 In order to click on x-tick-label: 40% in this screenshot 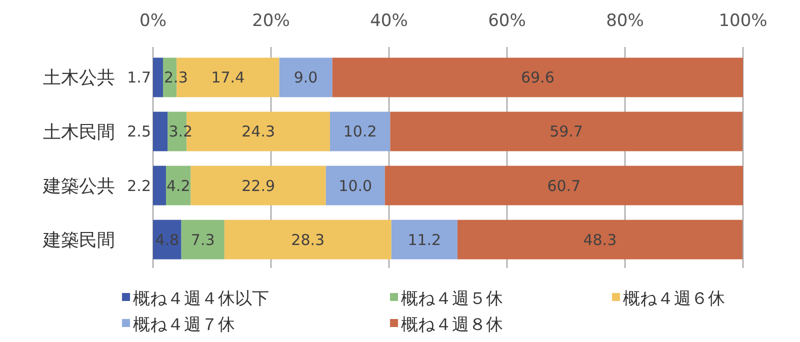, I will do `click(389, 20)`.